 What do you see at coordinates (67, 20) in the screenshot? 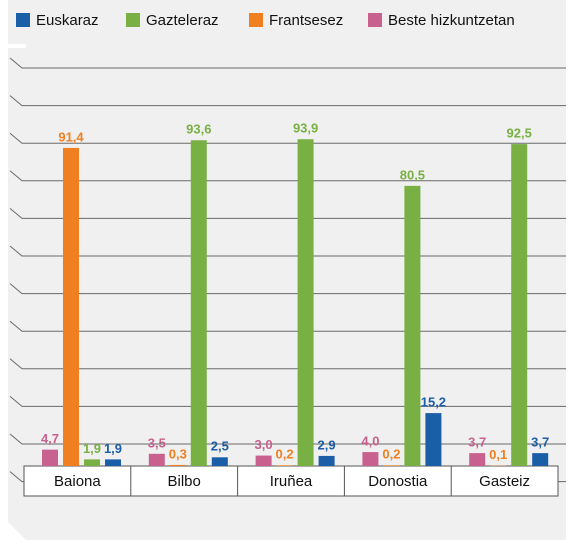
I see `legend-label: Euskaraz` at bounding box center [67, 20].